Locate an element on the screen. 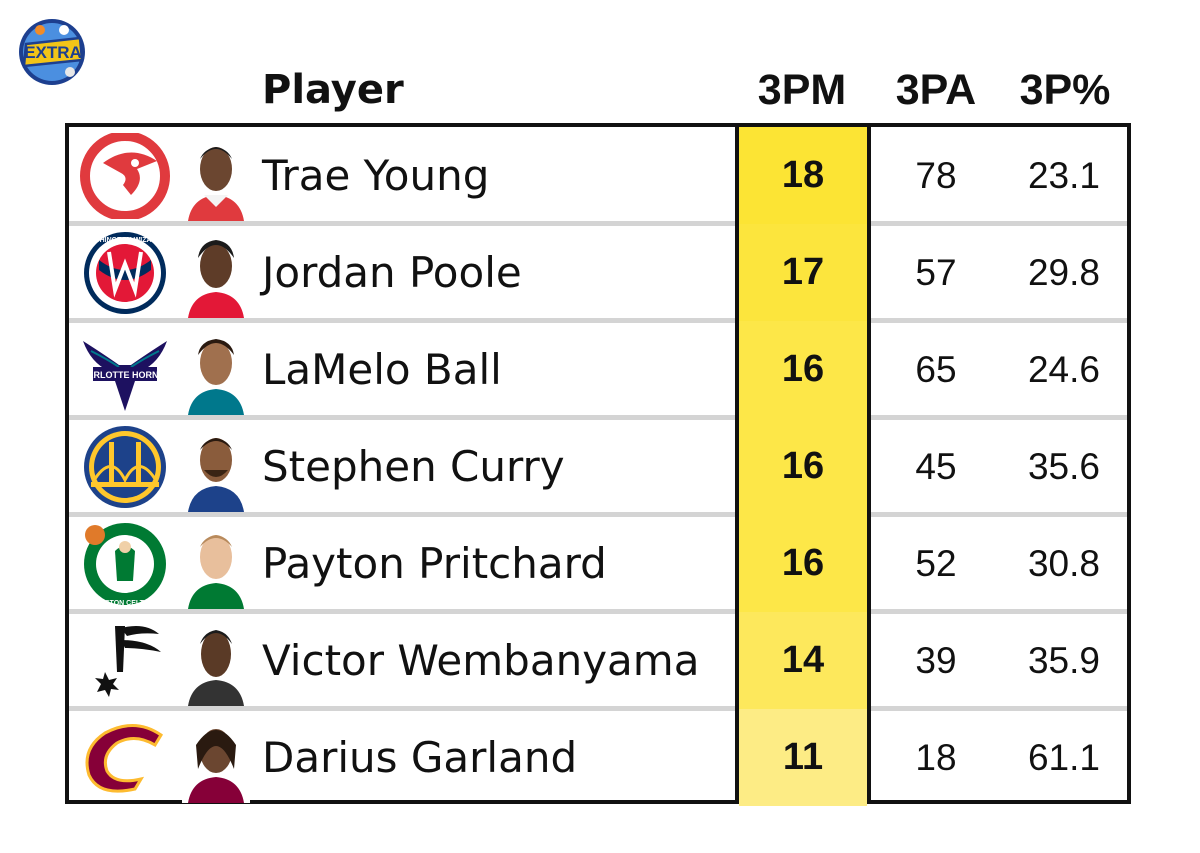  table-row: CHARLOTTE HORNETS LaMelo Ball 65 24.6 is located at coordinates (598, 369).